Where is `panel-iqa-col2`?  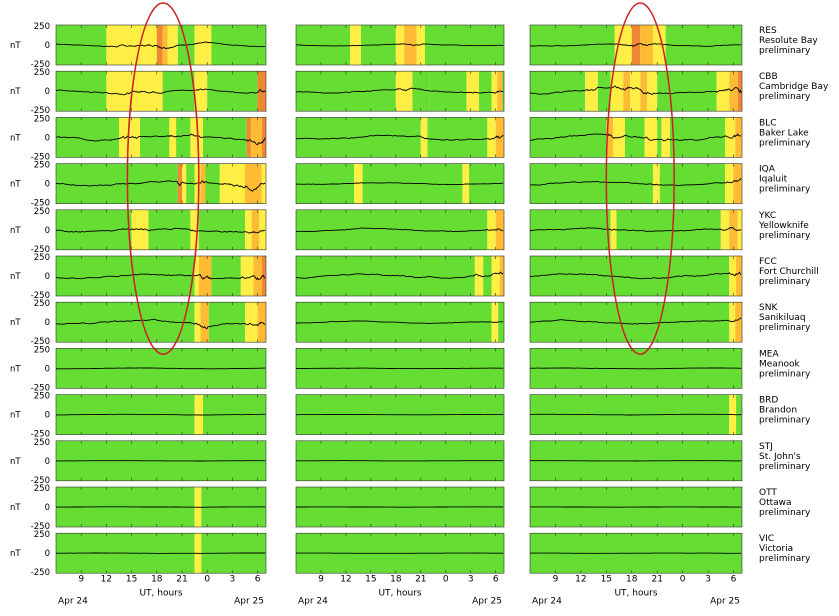
panel-iqa-col2 is located at coordinates (636, 183).